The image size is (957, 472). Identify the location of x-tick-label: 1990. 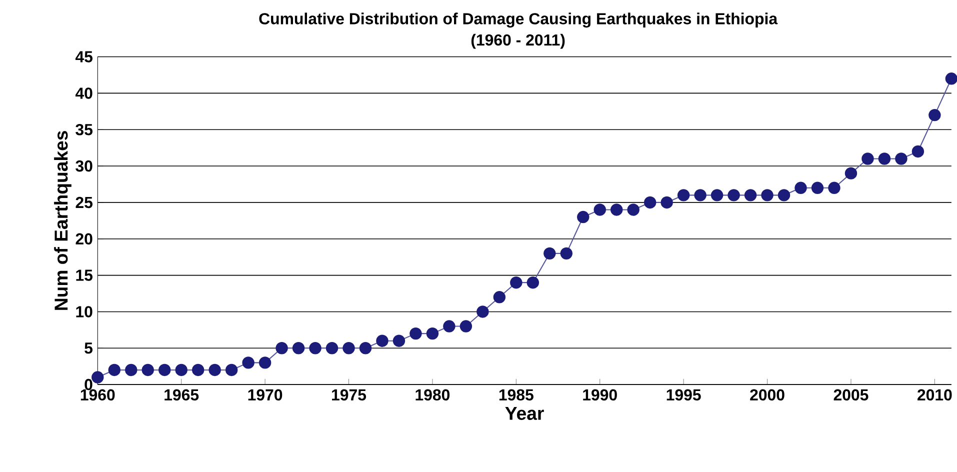
(600, 394).